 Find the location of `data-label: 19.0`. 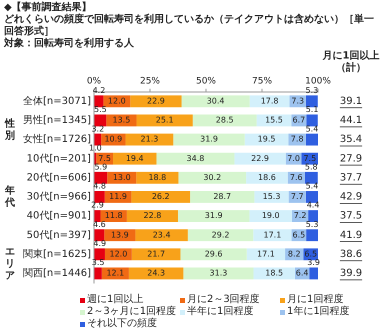

data-label: 19.0 is located at coordinates (271, 215).